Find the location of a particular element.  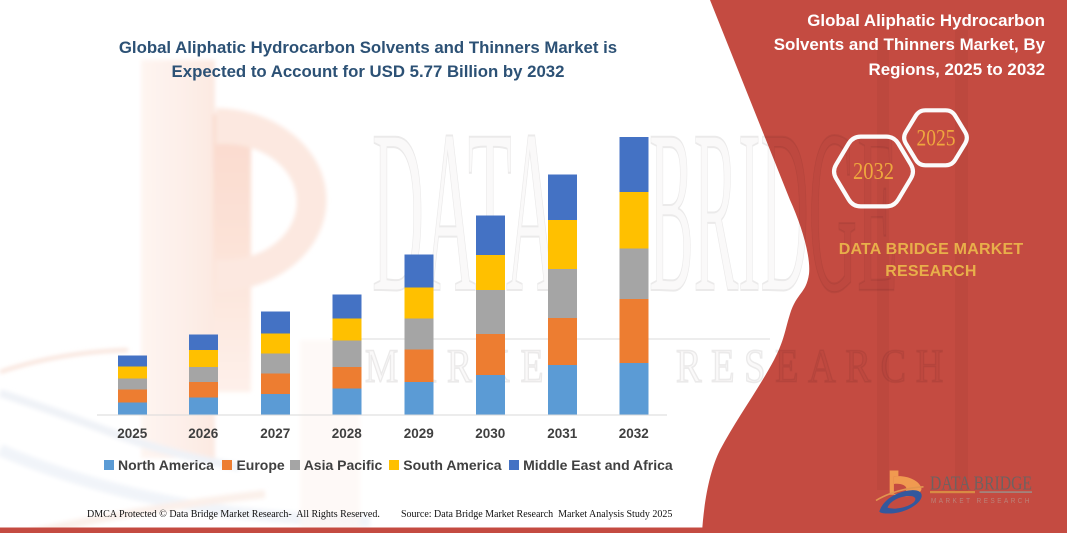

svg-text: 2029 is located at coordinates (419, 433).